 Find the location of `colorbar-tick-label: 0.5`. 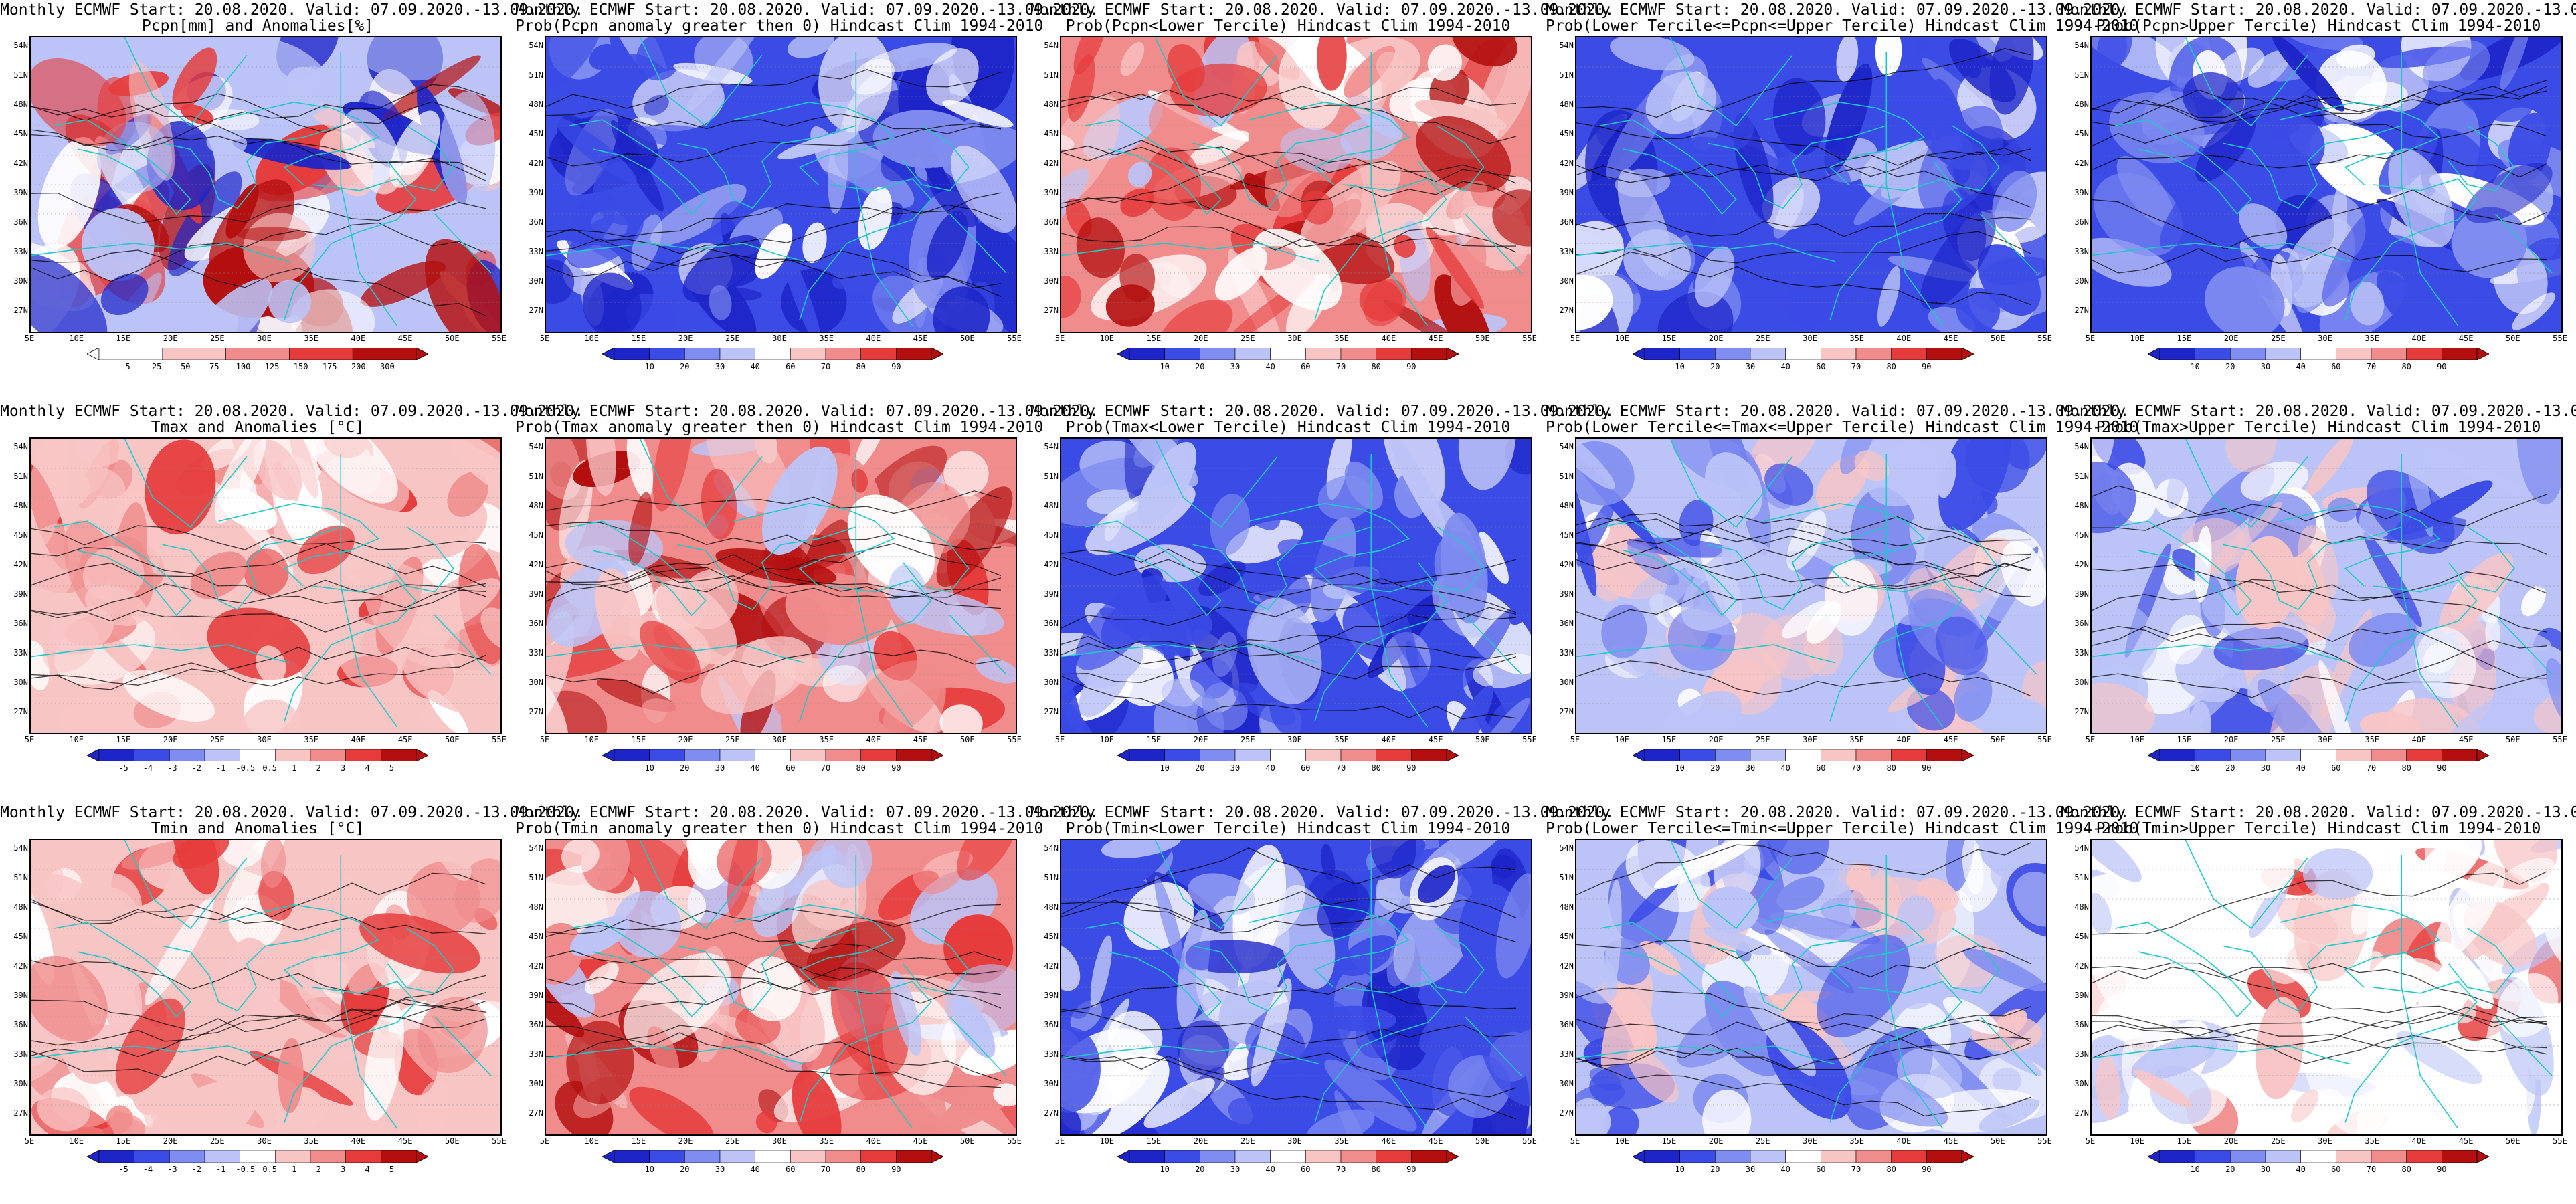

colorbar-tick-label: 0.5 is located at coordinates (270, 1169).